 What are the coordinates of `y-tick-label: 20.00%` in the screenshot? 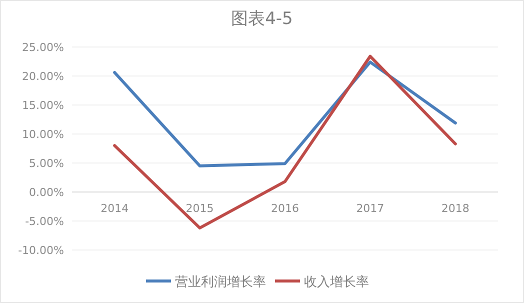 It's located at (43, 76).